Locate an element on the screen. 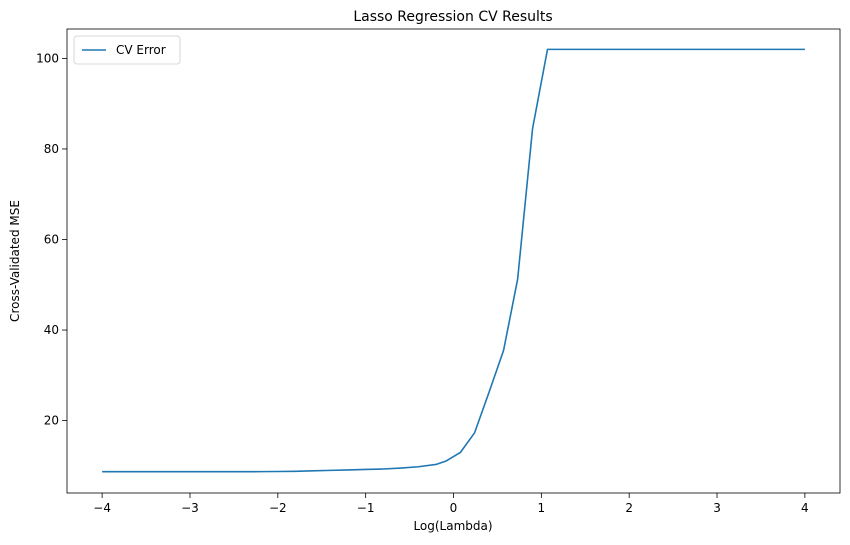  y-tick-label: 100 is located at coordinates (47, 58).